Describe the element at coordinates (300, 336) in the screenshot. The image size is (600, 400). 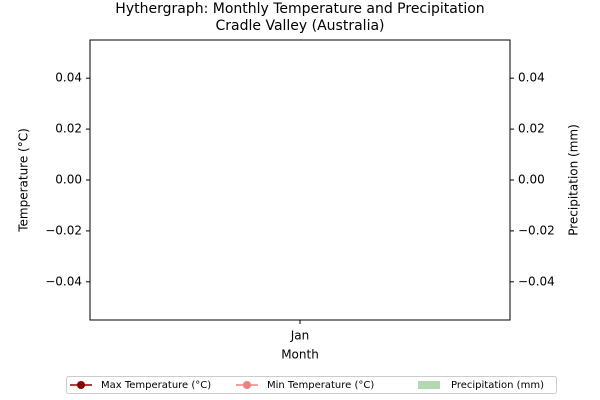
I see `x-tick-label: Jan` at that location.